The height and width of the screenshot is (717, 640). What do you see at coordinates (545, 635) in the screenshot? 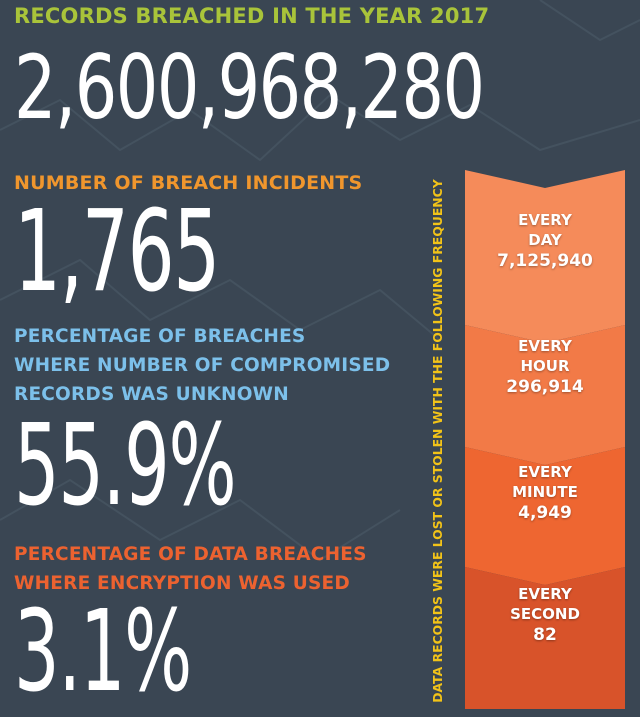
I see `frequency-count: 82` at bounding box center [545, 635].